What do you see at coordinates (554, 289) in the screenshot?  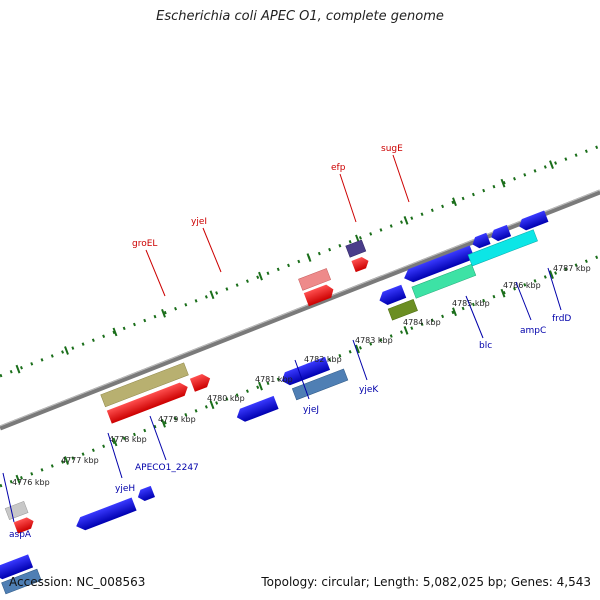 I see `frdD-leader` at bounding box center [554, 289].